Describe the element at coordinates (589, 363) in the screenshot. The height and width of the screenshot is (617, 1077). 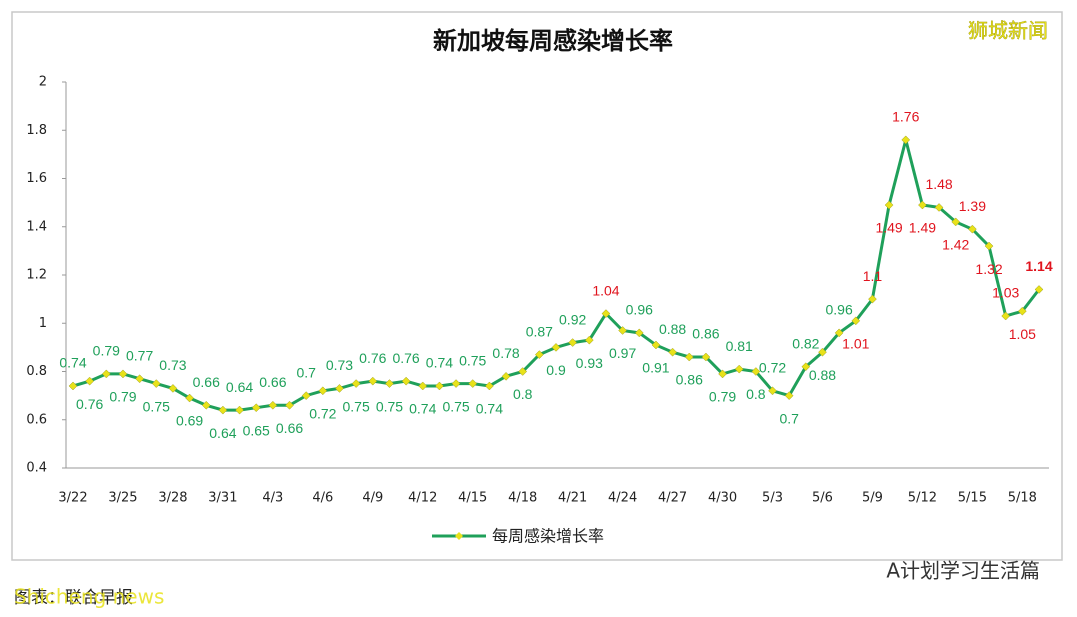
I see `data-label: 0.93` at that location.